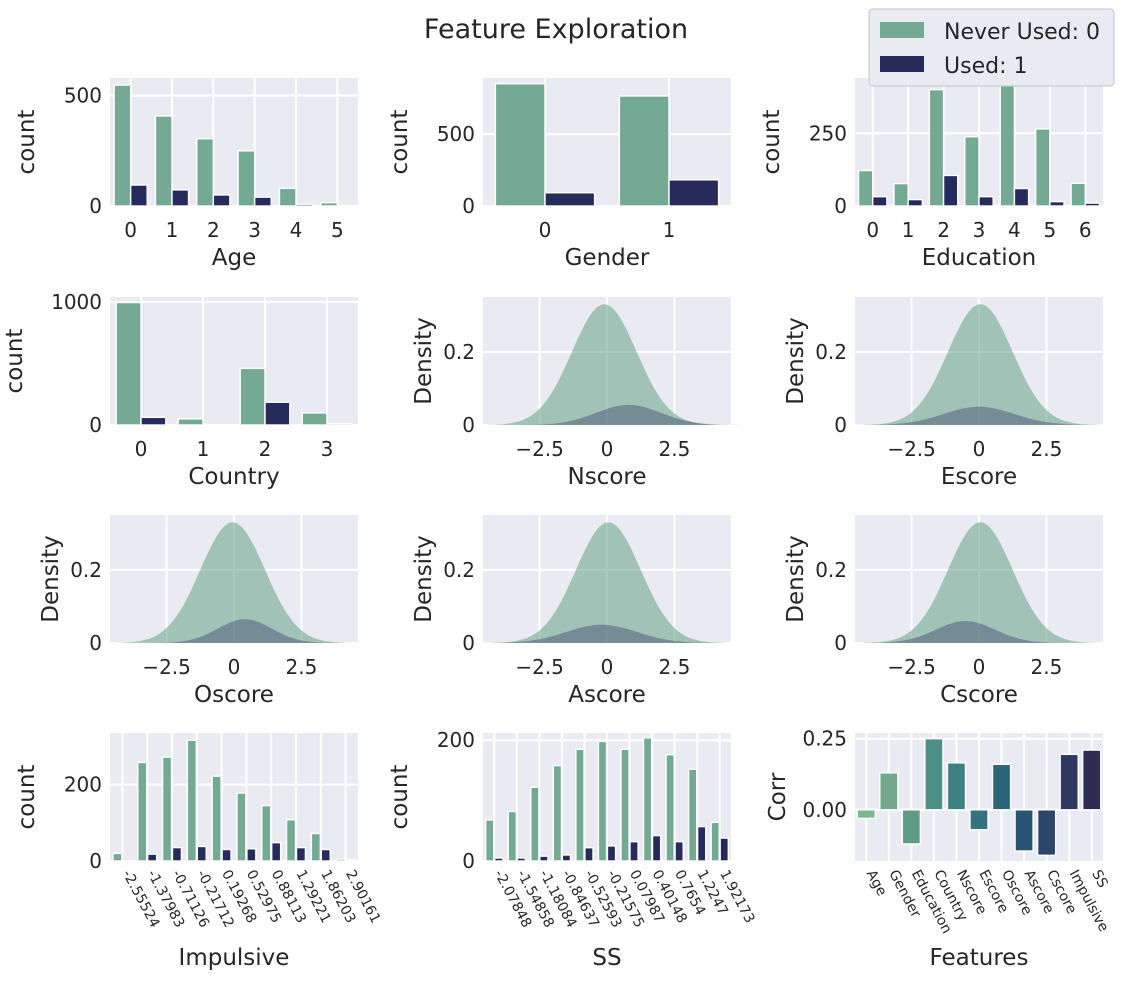 The height and width of the screenshot is (983, 1127). Describe the element at coordinates (1001, 787) in the screenshot. I see `bar-corr-oscore` at that location.